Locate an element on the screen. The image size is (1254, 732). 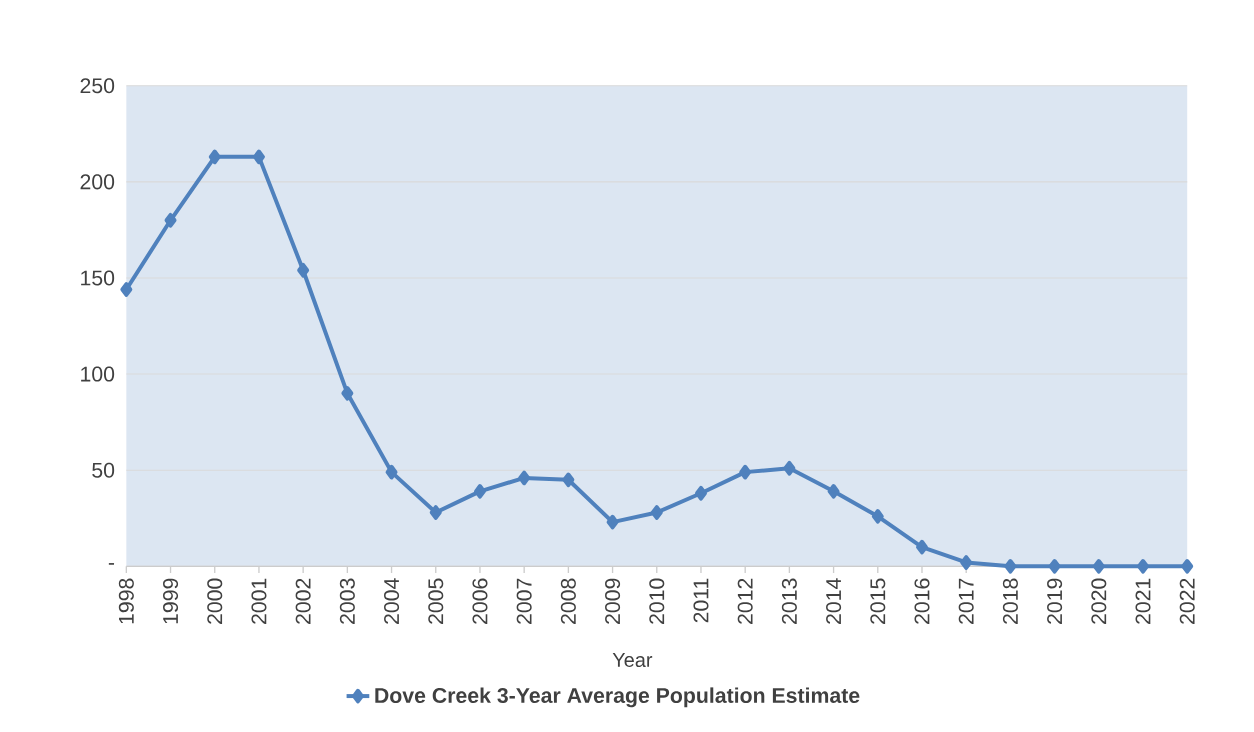
y-tick-label: 200 is located at coordinates (97, 182).